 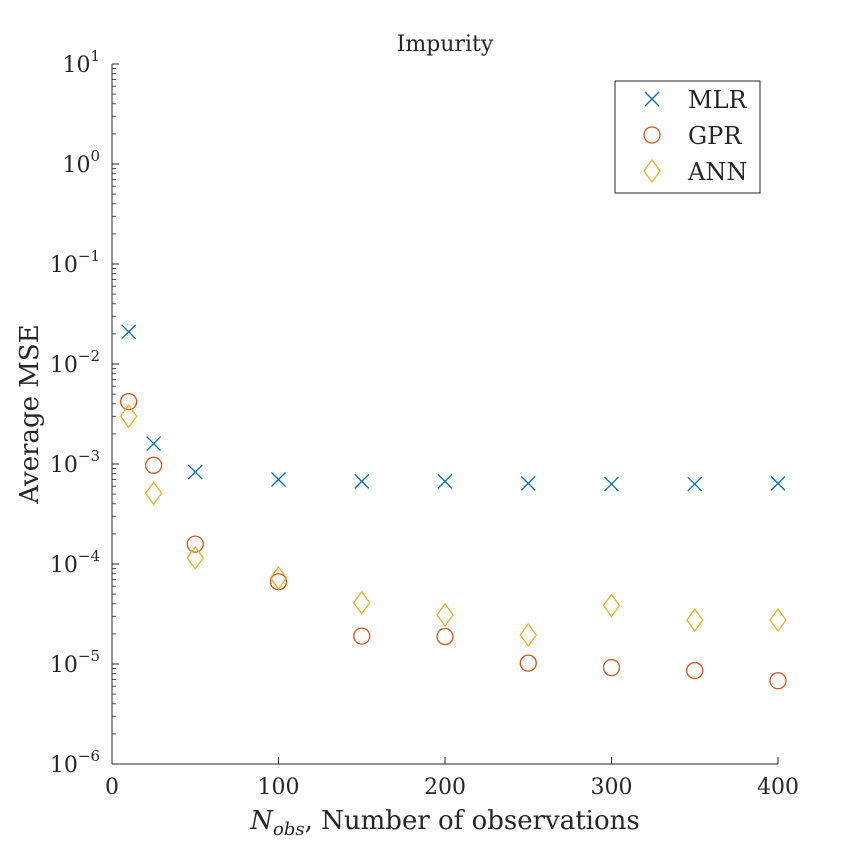 What do you see at coordinates (445, 787) in the screenshot?
I see `x-tick-label: 200` at bounding box center [445, 787].